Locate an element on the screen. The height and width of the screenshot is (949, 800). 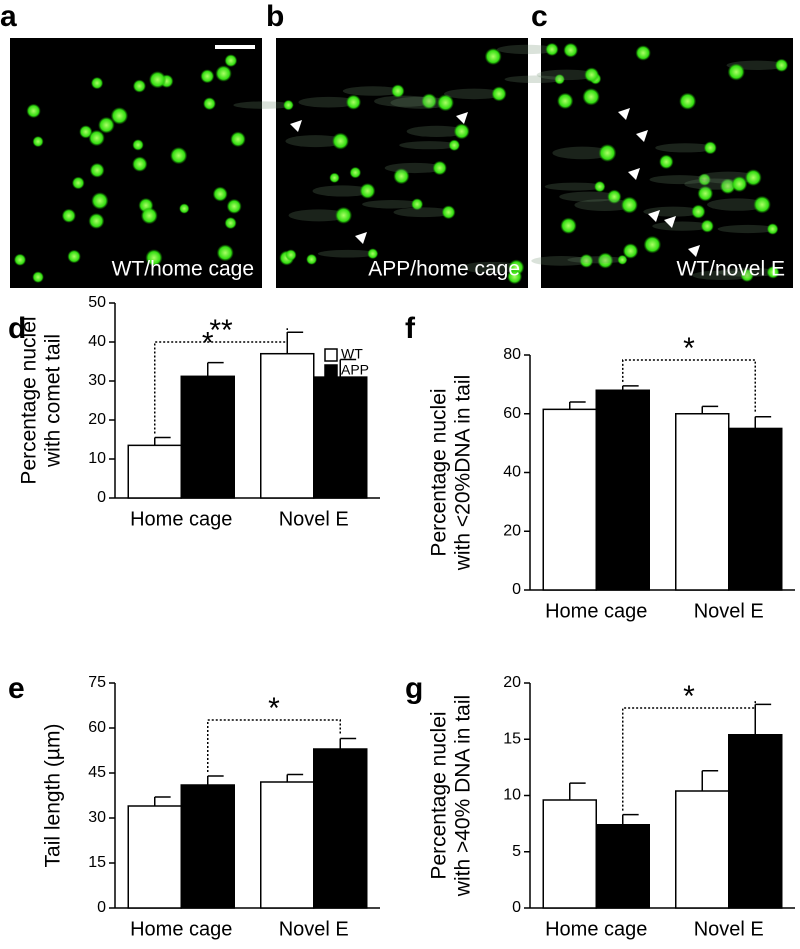
y-tick-label: 20 is located at coordinates (97, 419).